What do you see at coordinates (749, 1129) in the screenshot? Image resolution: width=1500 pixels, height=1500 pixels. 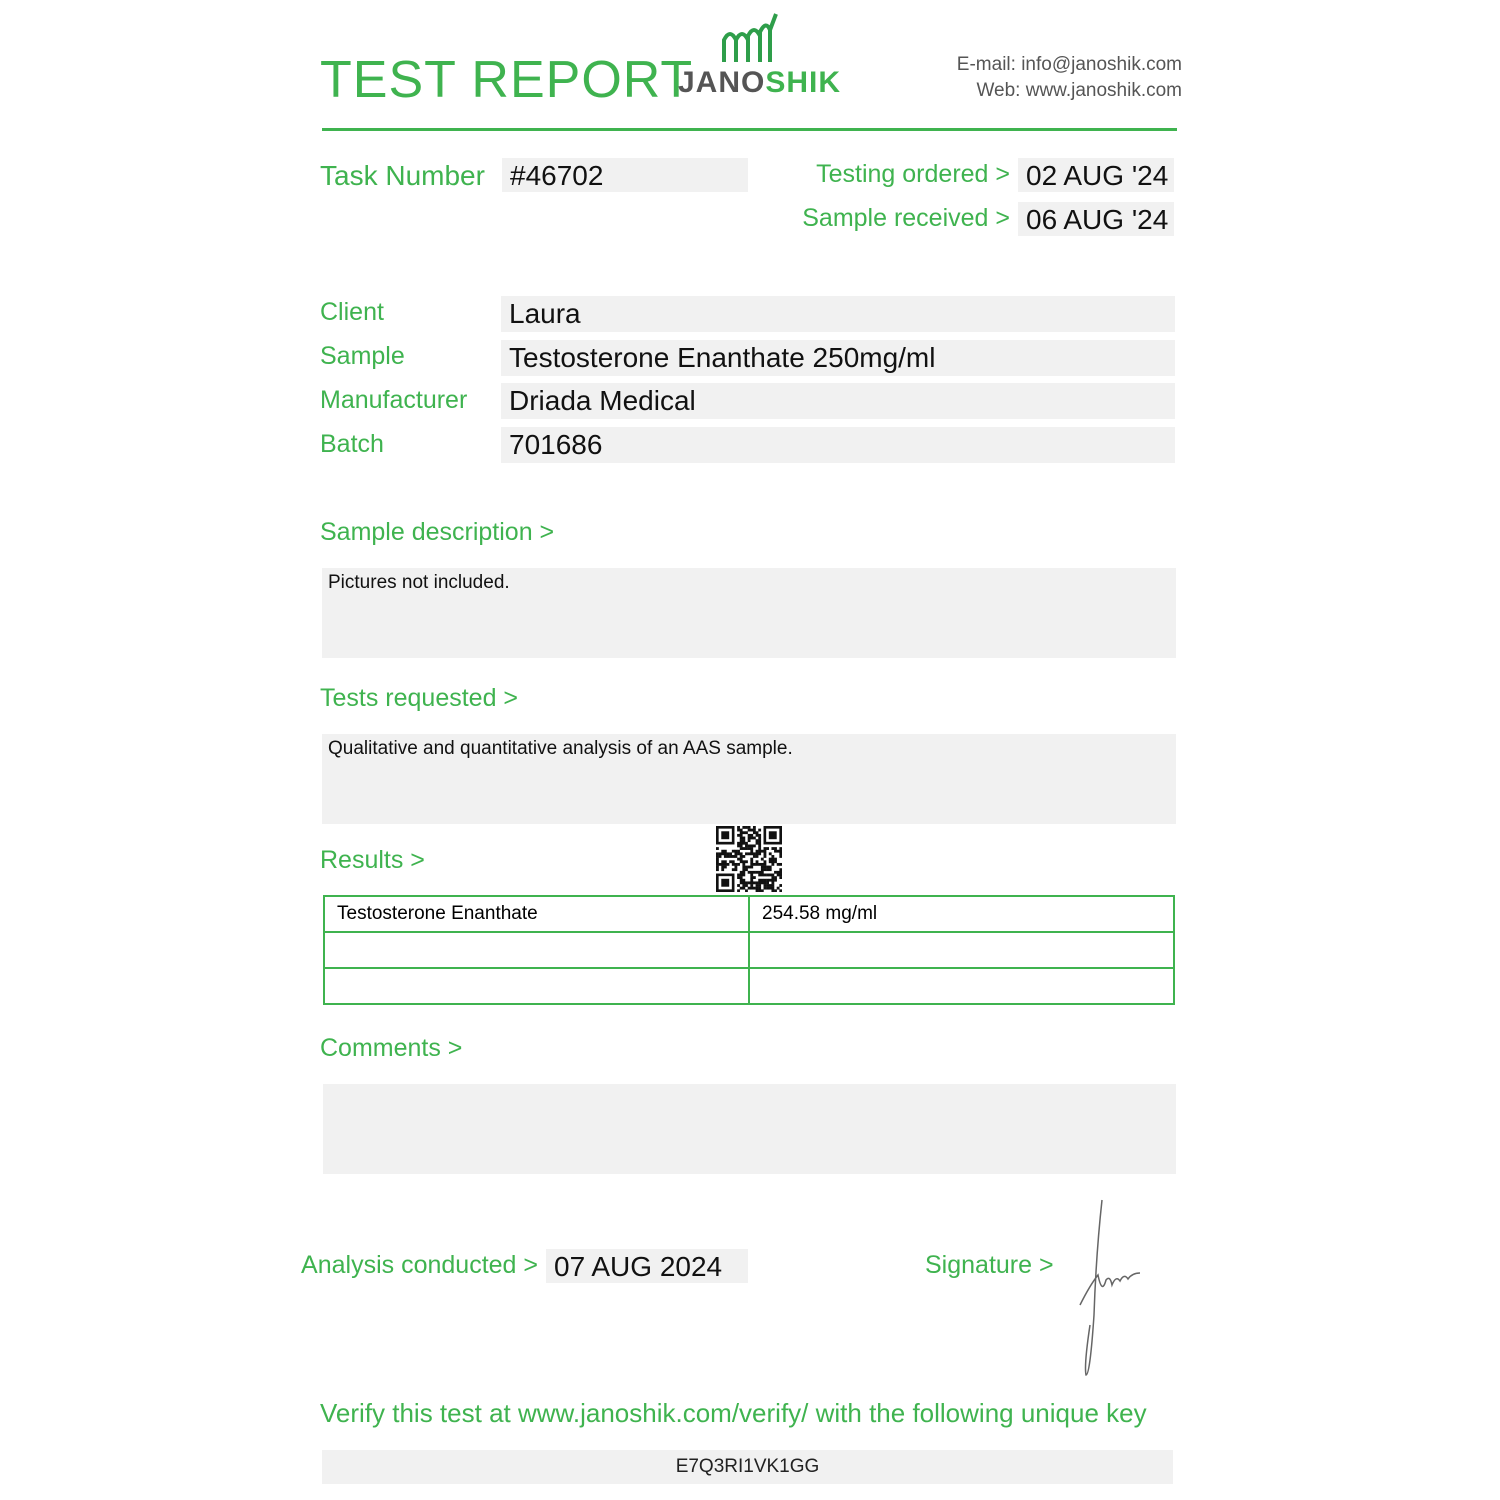 I see `comments-text` at bounding box center [749, 1129].